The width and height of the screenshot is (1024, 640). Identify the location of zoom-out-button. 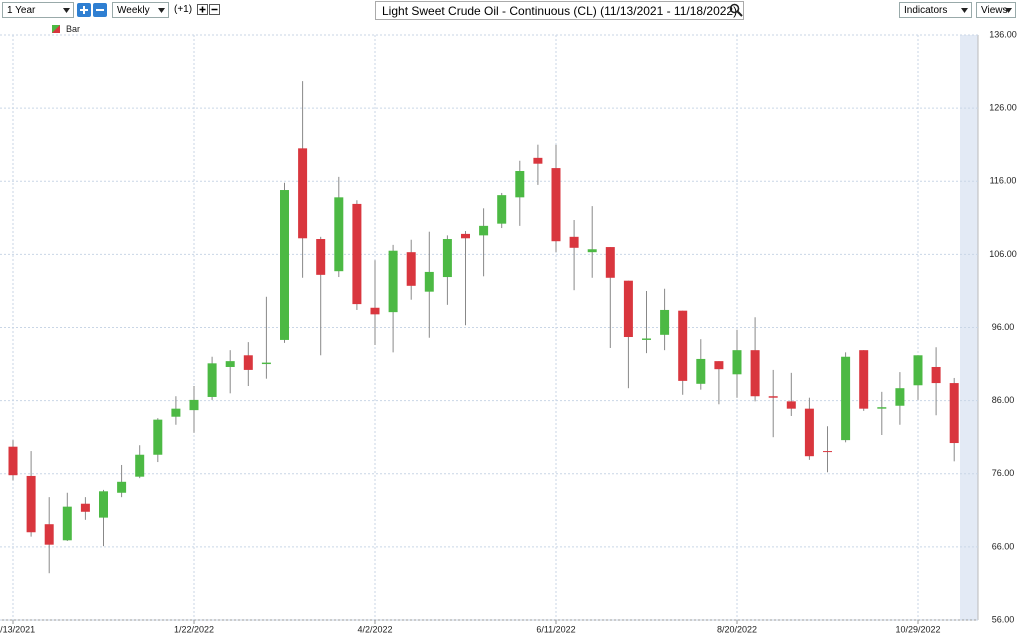
(100, 10).